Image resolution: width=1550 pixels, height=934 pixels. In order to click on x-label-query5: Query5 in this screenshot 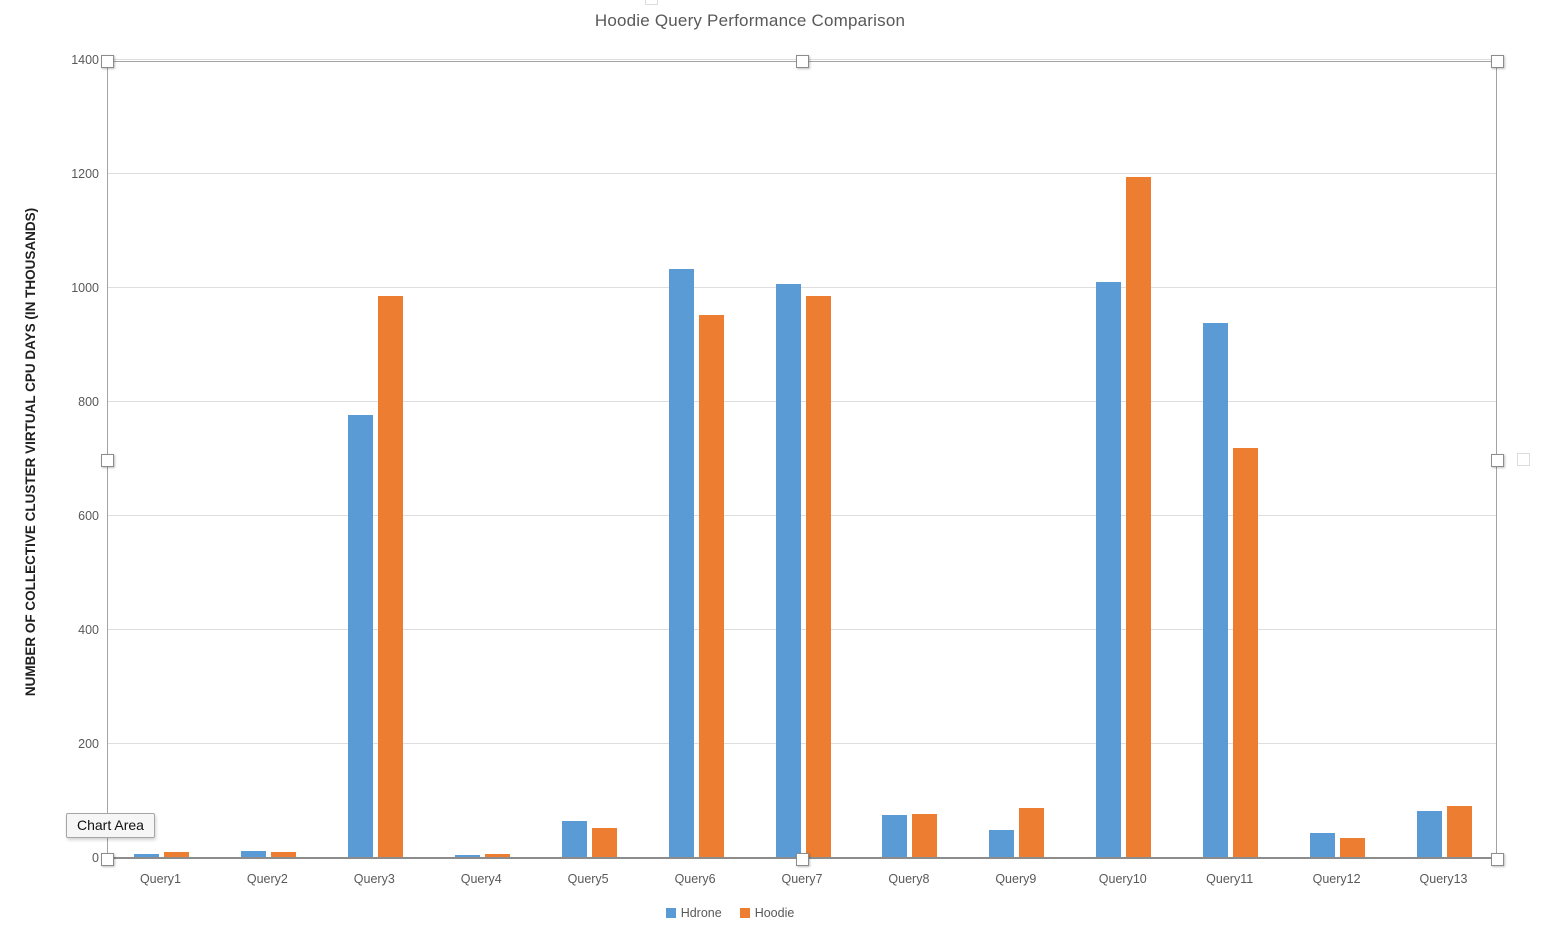, I will do `click(588, 879)`.